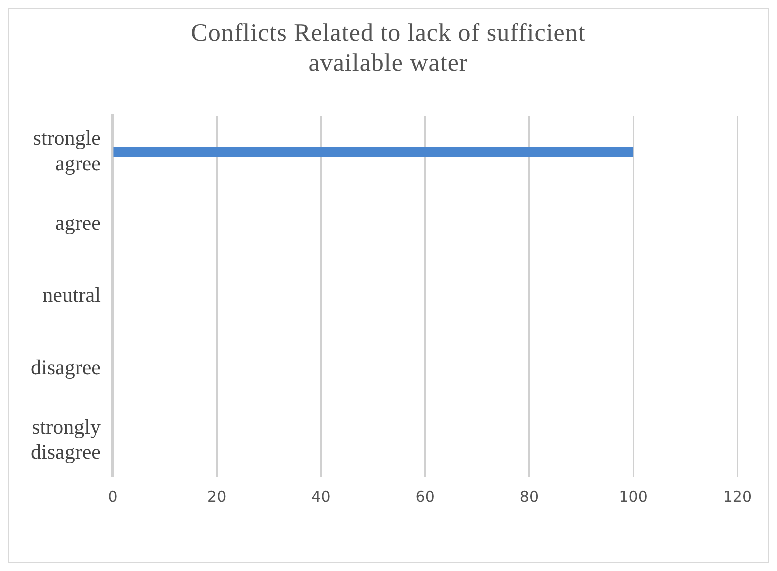  Describe the element at coordinates (78, 222) in the screenshot. I see `y-tick-label: agree` at that location.